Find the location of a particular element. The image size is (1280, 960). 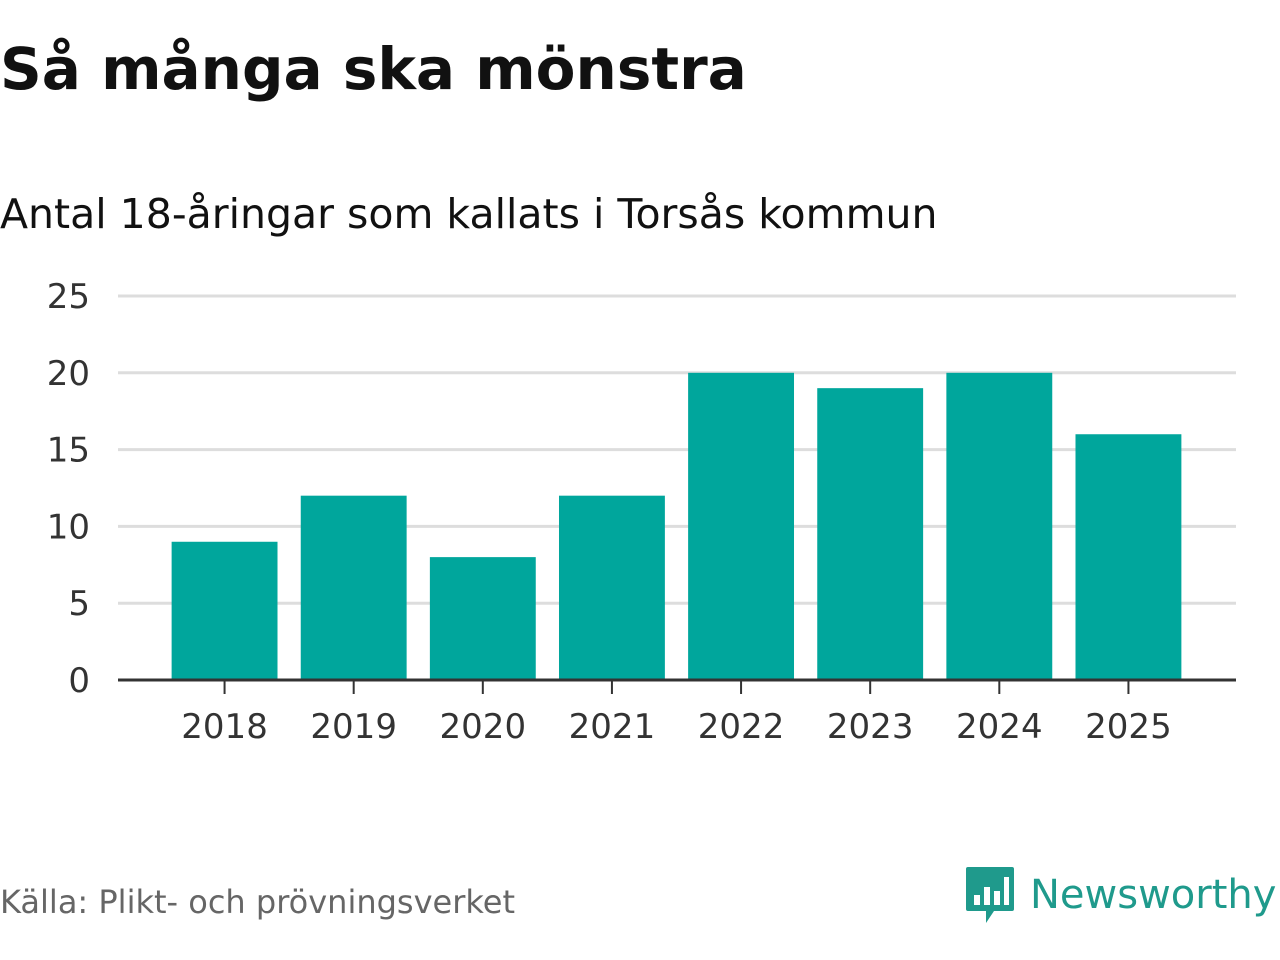

y-tick-label: 0 is located at coordinates (79, 681).